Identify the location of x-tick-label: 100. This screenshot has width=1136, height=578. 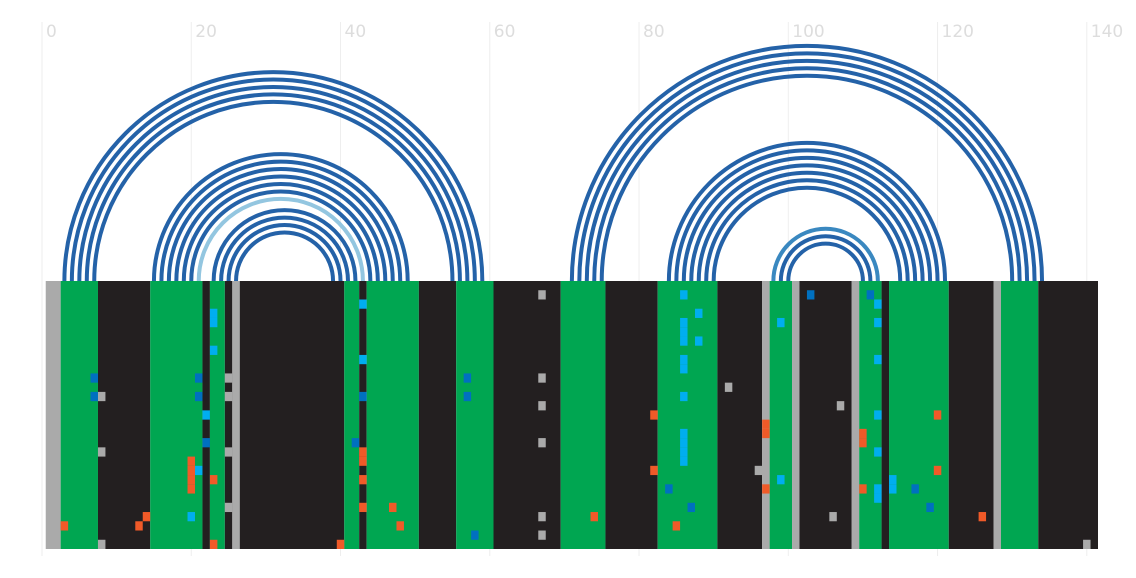
(808, 32).